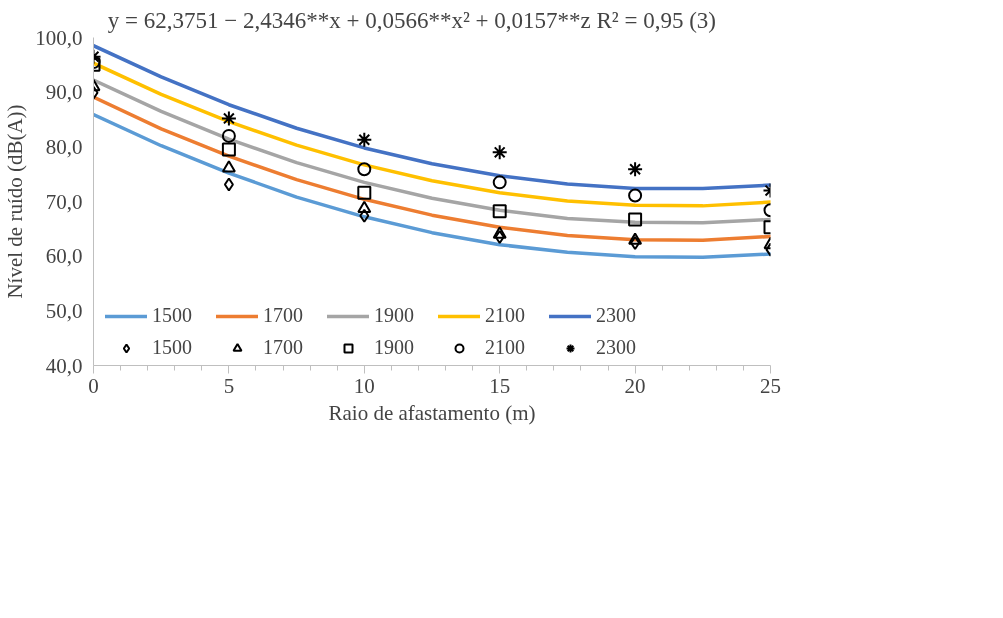 The width and height of the screenshot is (1003, 618). I want to click on y-tick-label: 40,0, so click(64, 365).